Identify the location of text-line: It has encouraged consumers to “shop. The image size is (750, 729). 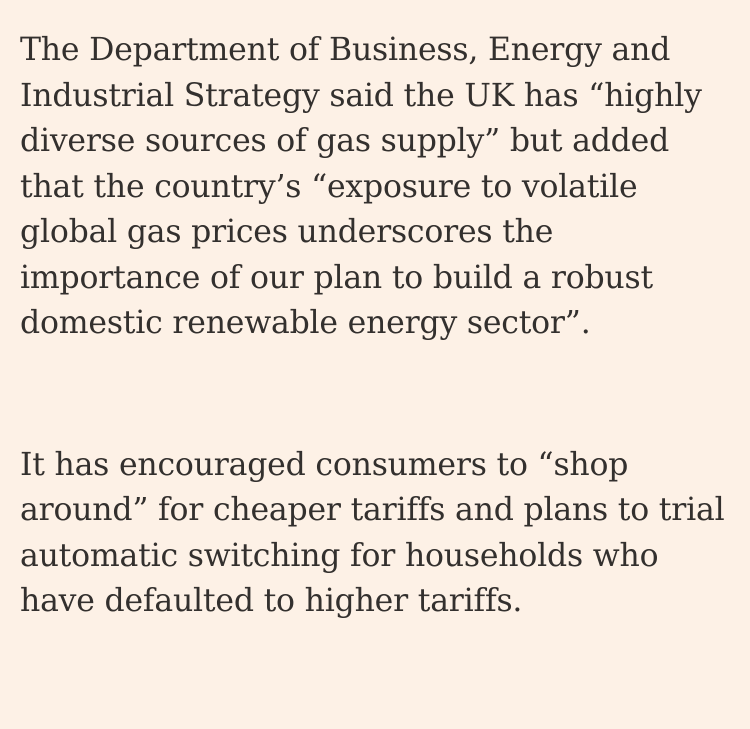
(324, 464).